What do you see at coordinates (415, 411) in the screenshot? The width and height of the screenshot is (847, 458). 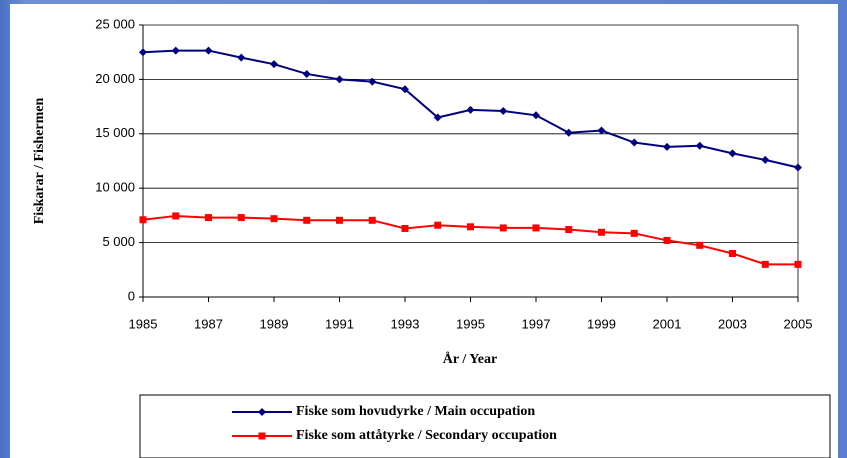 I see `legend-label: Fiske som hovudyrke / Main occupation` at bounding box center [415, 411].